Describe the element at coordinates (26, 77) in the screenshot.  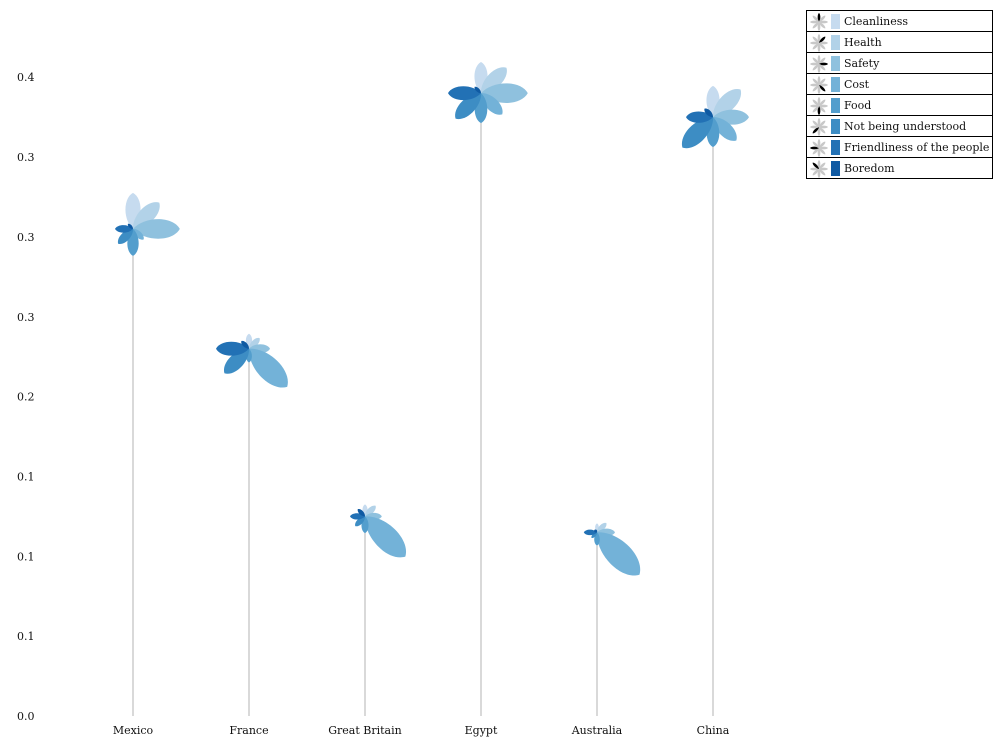
I see `y-tick-label: 0.4` at that location.